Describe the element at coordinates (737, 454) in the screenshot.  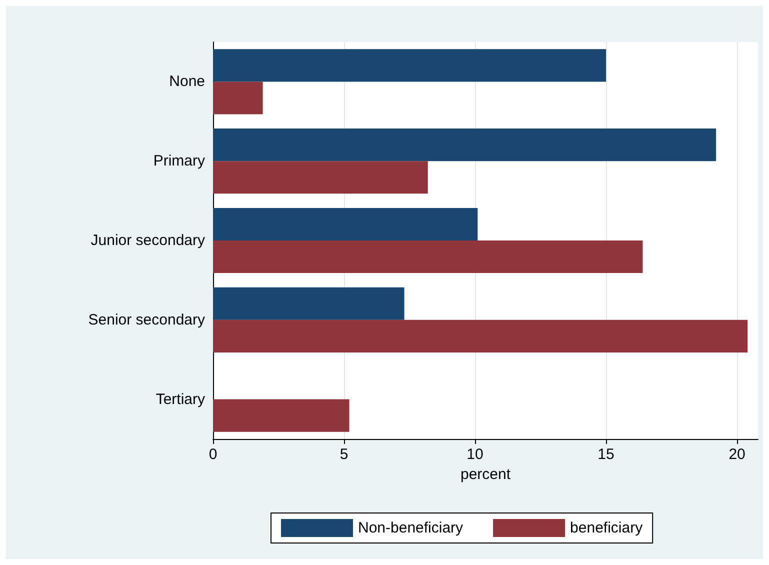
I see `x-tick-label: 20` at that location.